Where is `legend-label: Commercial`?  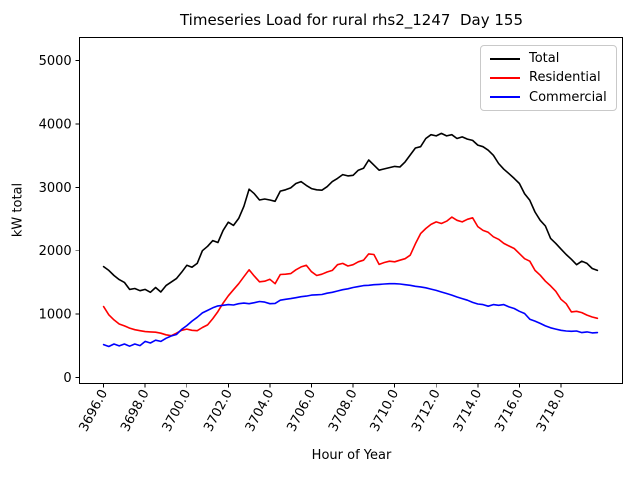
legend-label: Commercial is located at coordinates (568, 97).